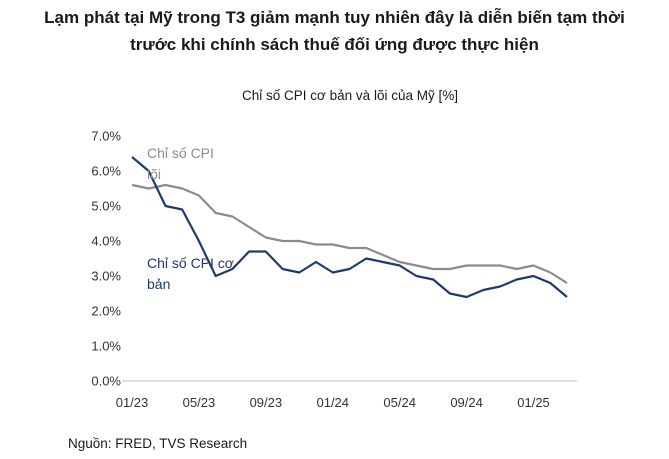 The image size is (669, 459). Describe the element at coordinates (106, 381) in the screenshot. I see `y-tick-label: 0.0%` at that location.